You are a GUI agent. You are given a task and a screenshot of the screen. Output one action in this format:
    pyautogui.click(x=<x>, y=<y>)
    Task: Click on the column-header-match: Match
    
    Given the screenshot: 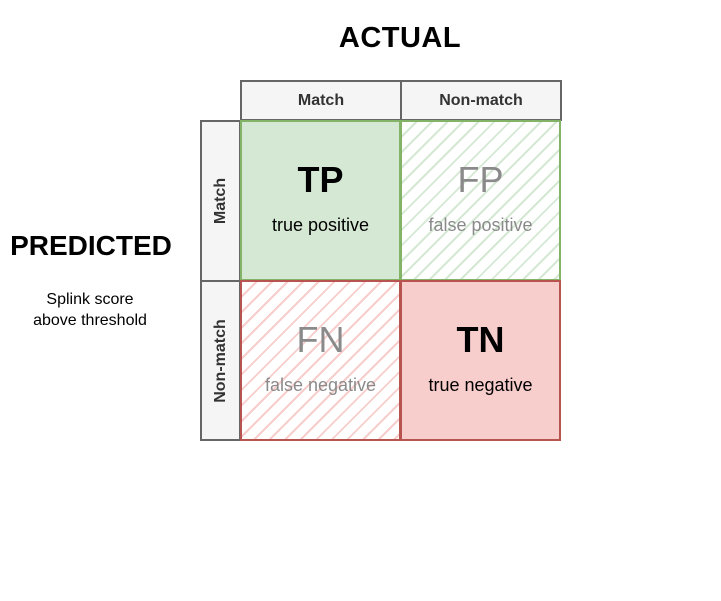 What is the action you would take?
    pyautogui.click(x=321, y=100)
    